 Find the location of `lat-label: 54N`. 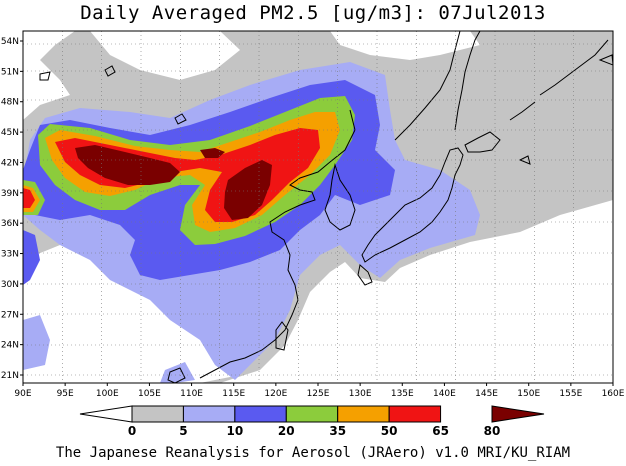

lat-label: 54N is located at coordinates (10, 42).